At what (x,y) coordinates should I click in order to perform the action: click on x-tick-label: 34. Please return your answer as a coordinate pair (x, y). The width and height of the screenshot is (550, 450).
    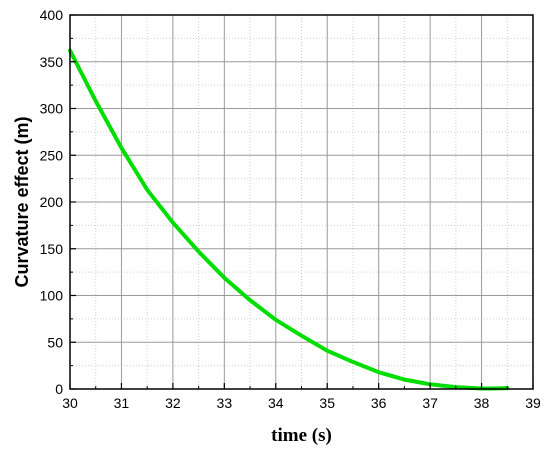
    Looking at the image, I should click on (276, 403).